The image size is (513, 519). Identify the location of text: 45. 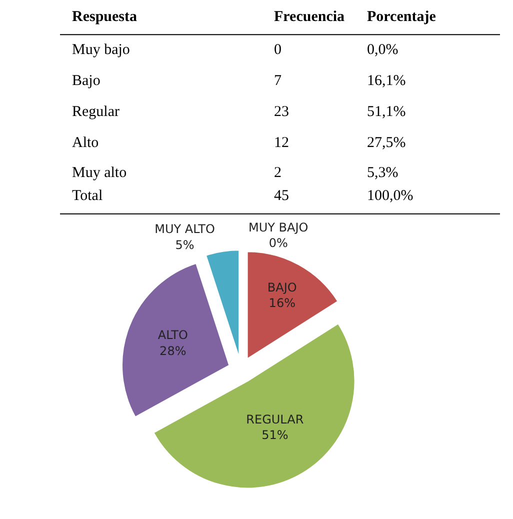
(281, 196).